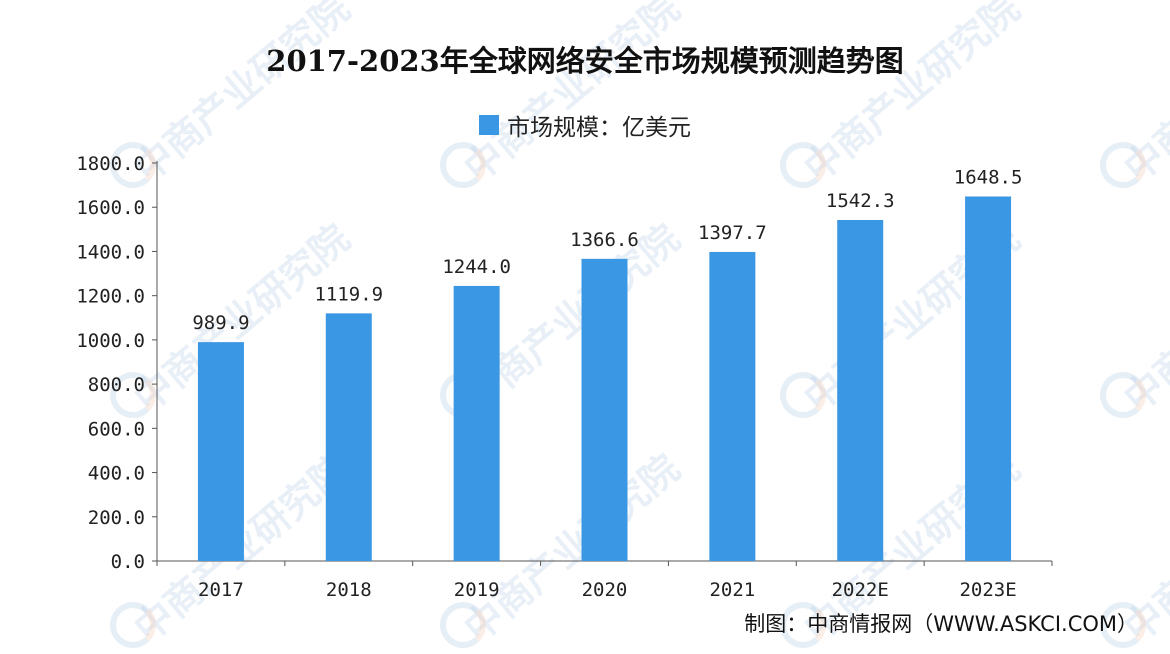  I want to click on bar-value-label: 1648.5, so click(988, 177).